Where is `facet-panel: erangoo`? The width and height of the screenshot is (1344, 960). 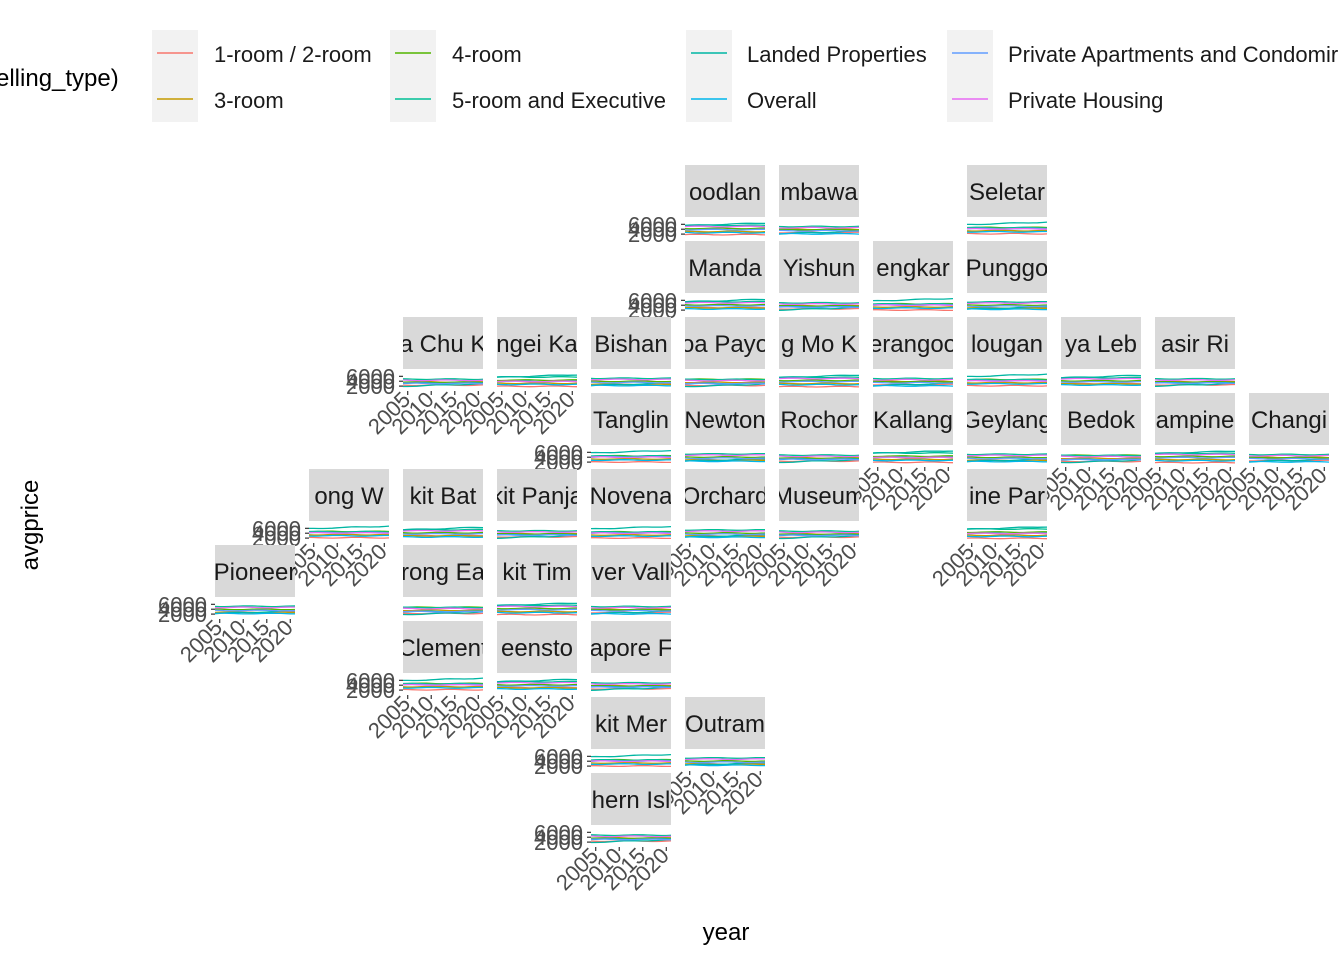 facet-panel: erangoo is located at coordinates (913, 352).